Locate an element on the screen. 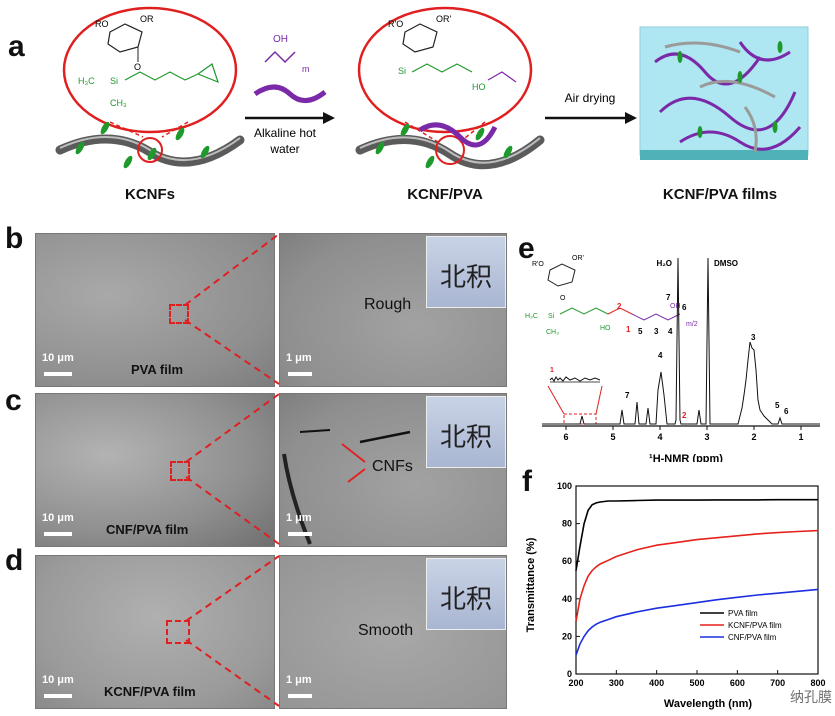 This screenshot has height=716, width=835. x-tick-label-400: 400 is located at coordinates (656, 683).